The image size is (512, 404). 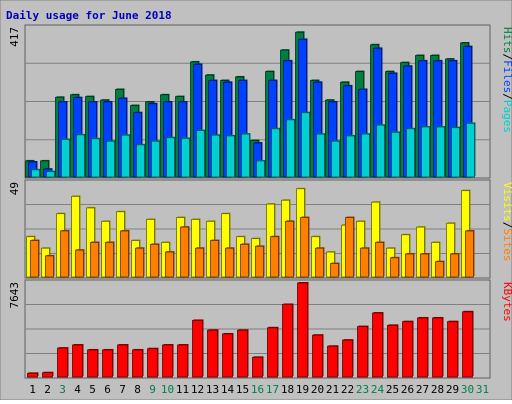 What do you see at coordinates (302, 389) in the screenshot?
I see `day-label-19: 19` at bounding box center [302, 389].